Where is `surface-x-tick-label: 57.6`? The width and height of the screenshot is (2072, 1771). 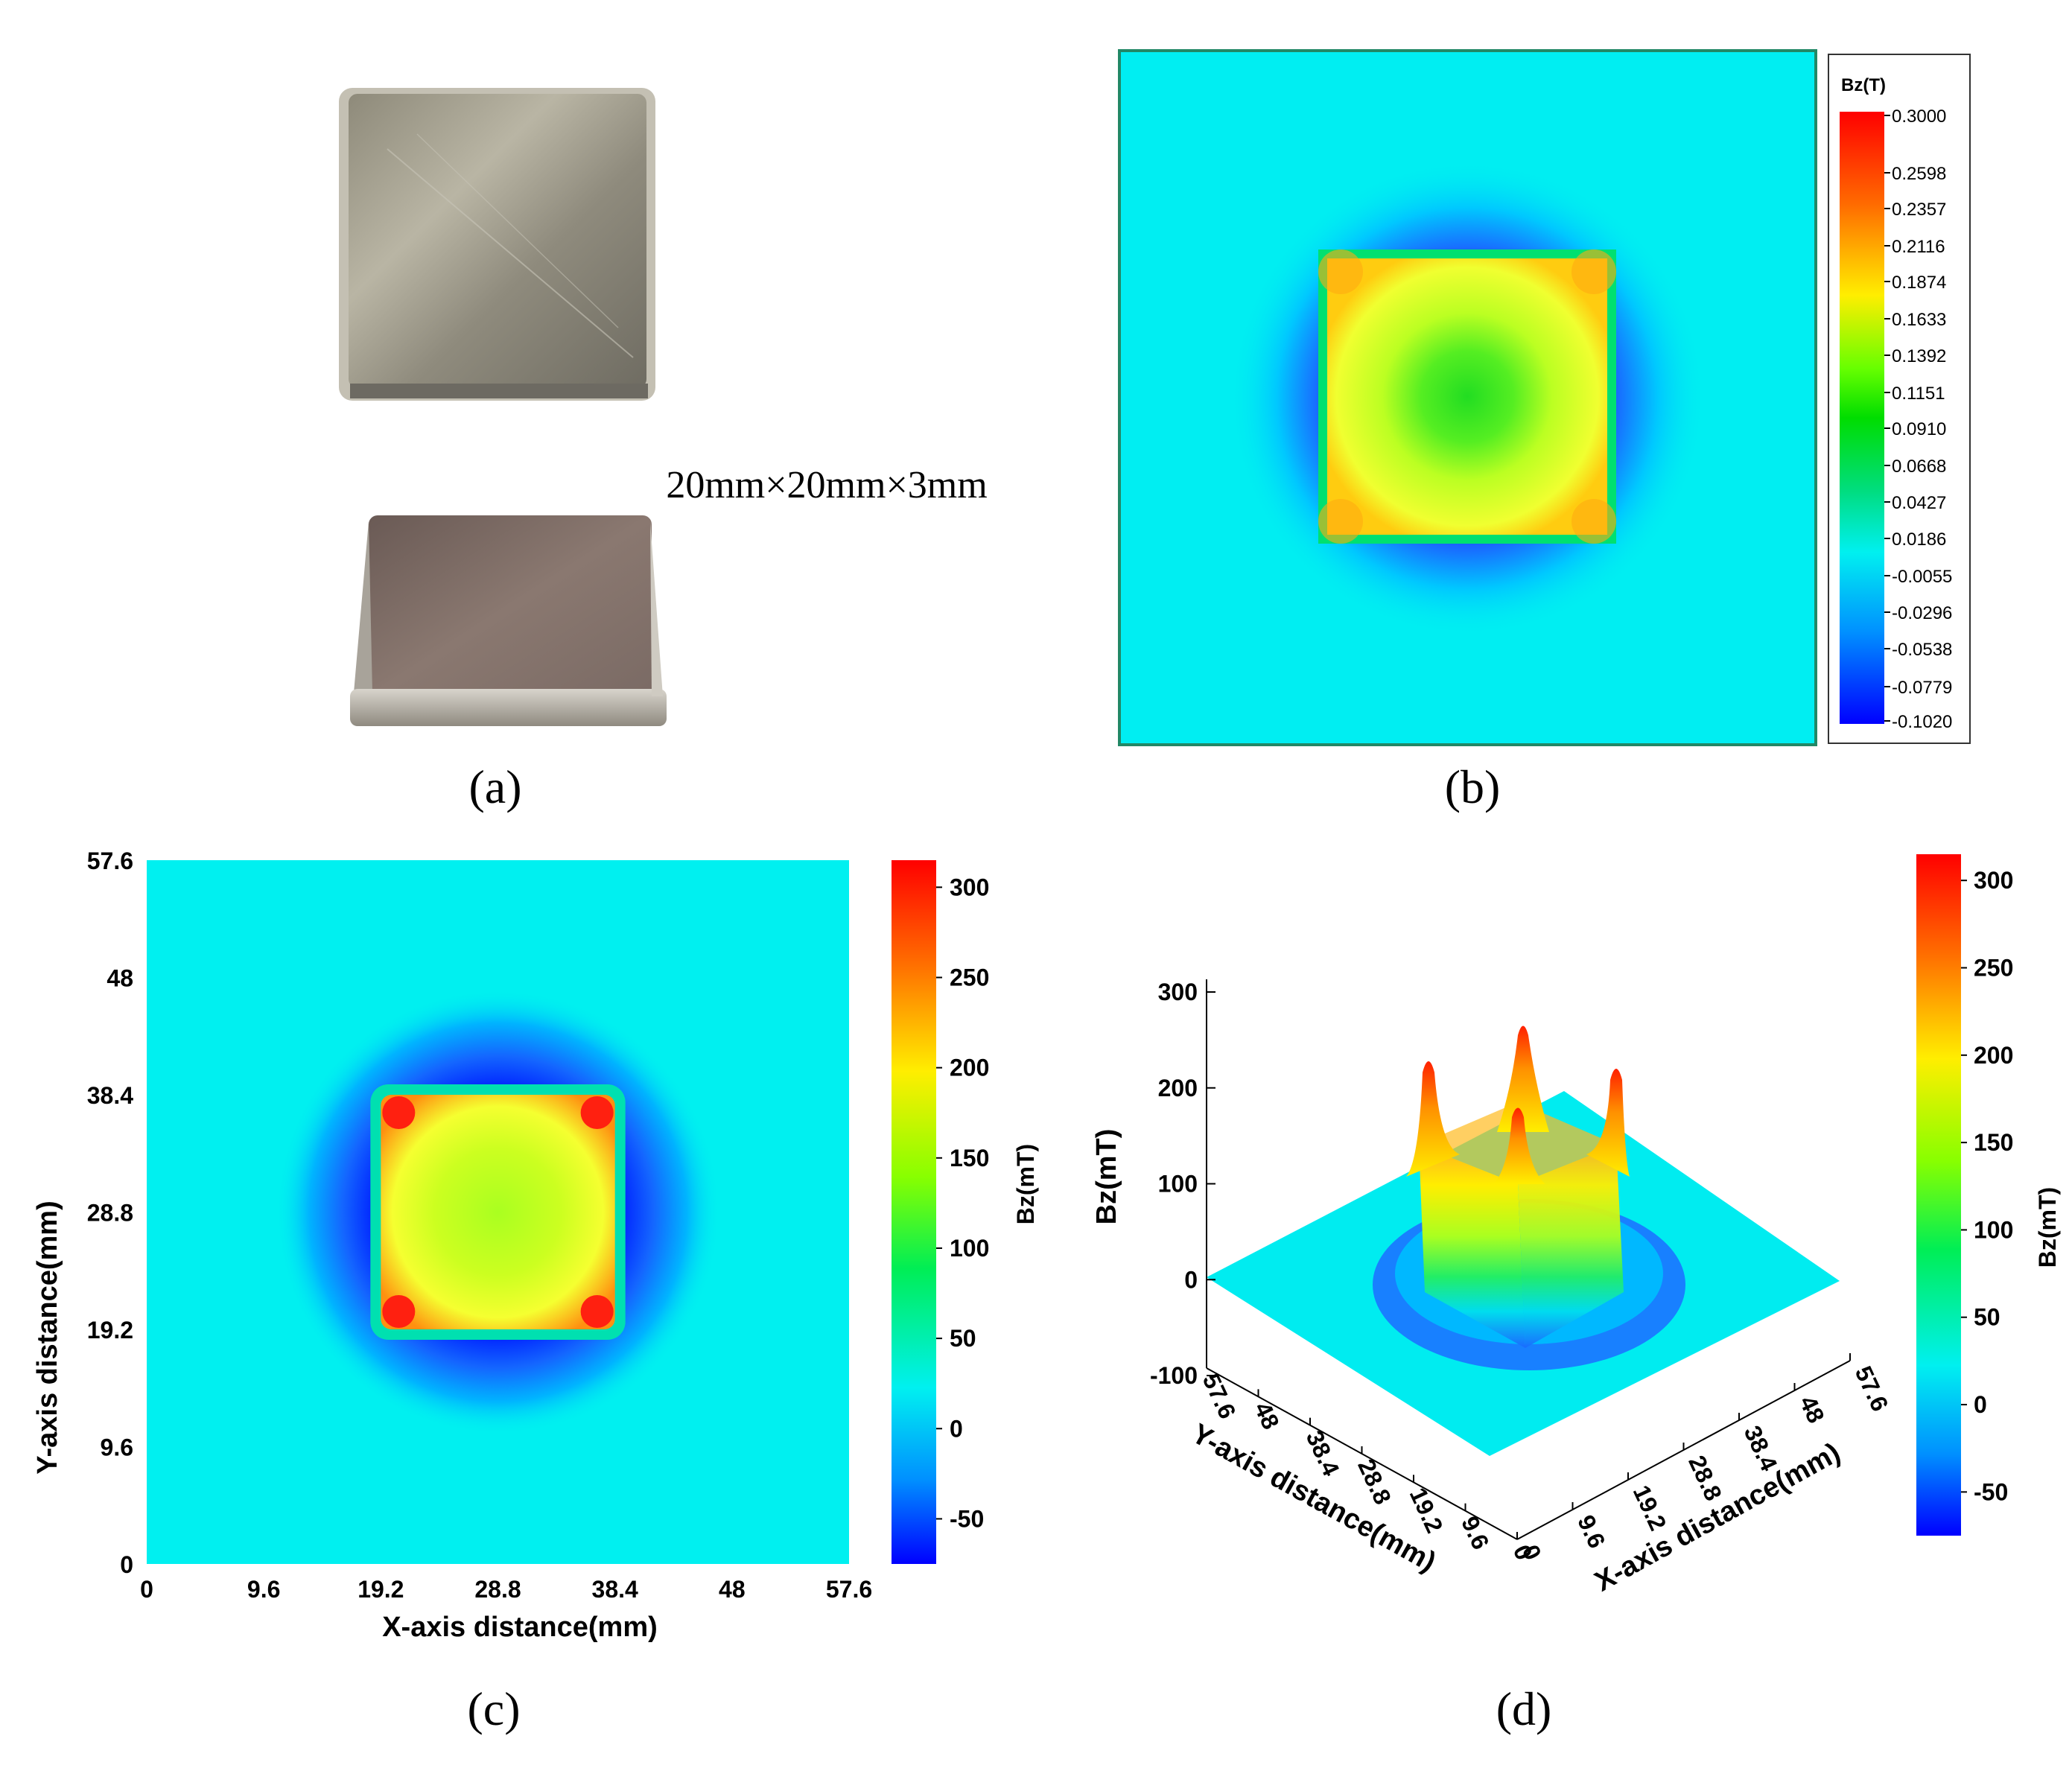
surface-x-tick-label: 57.6 is located at coordinates (1872, 1389).